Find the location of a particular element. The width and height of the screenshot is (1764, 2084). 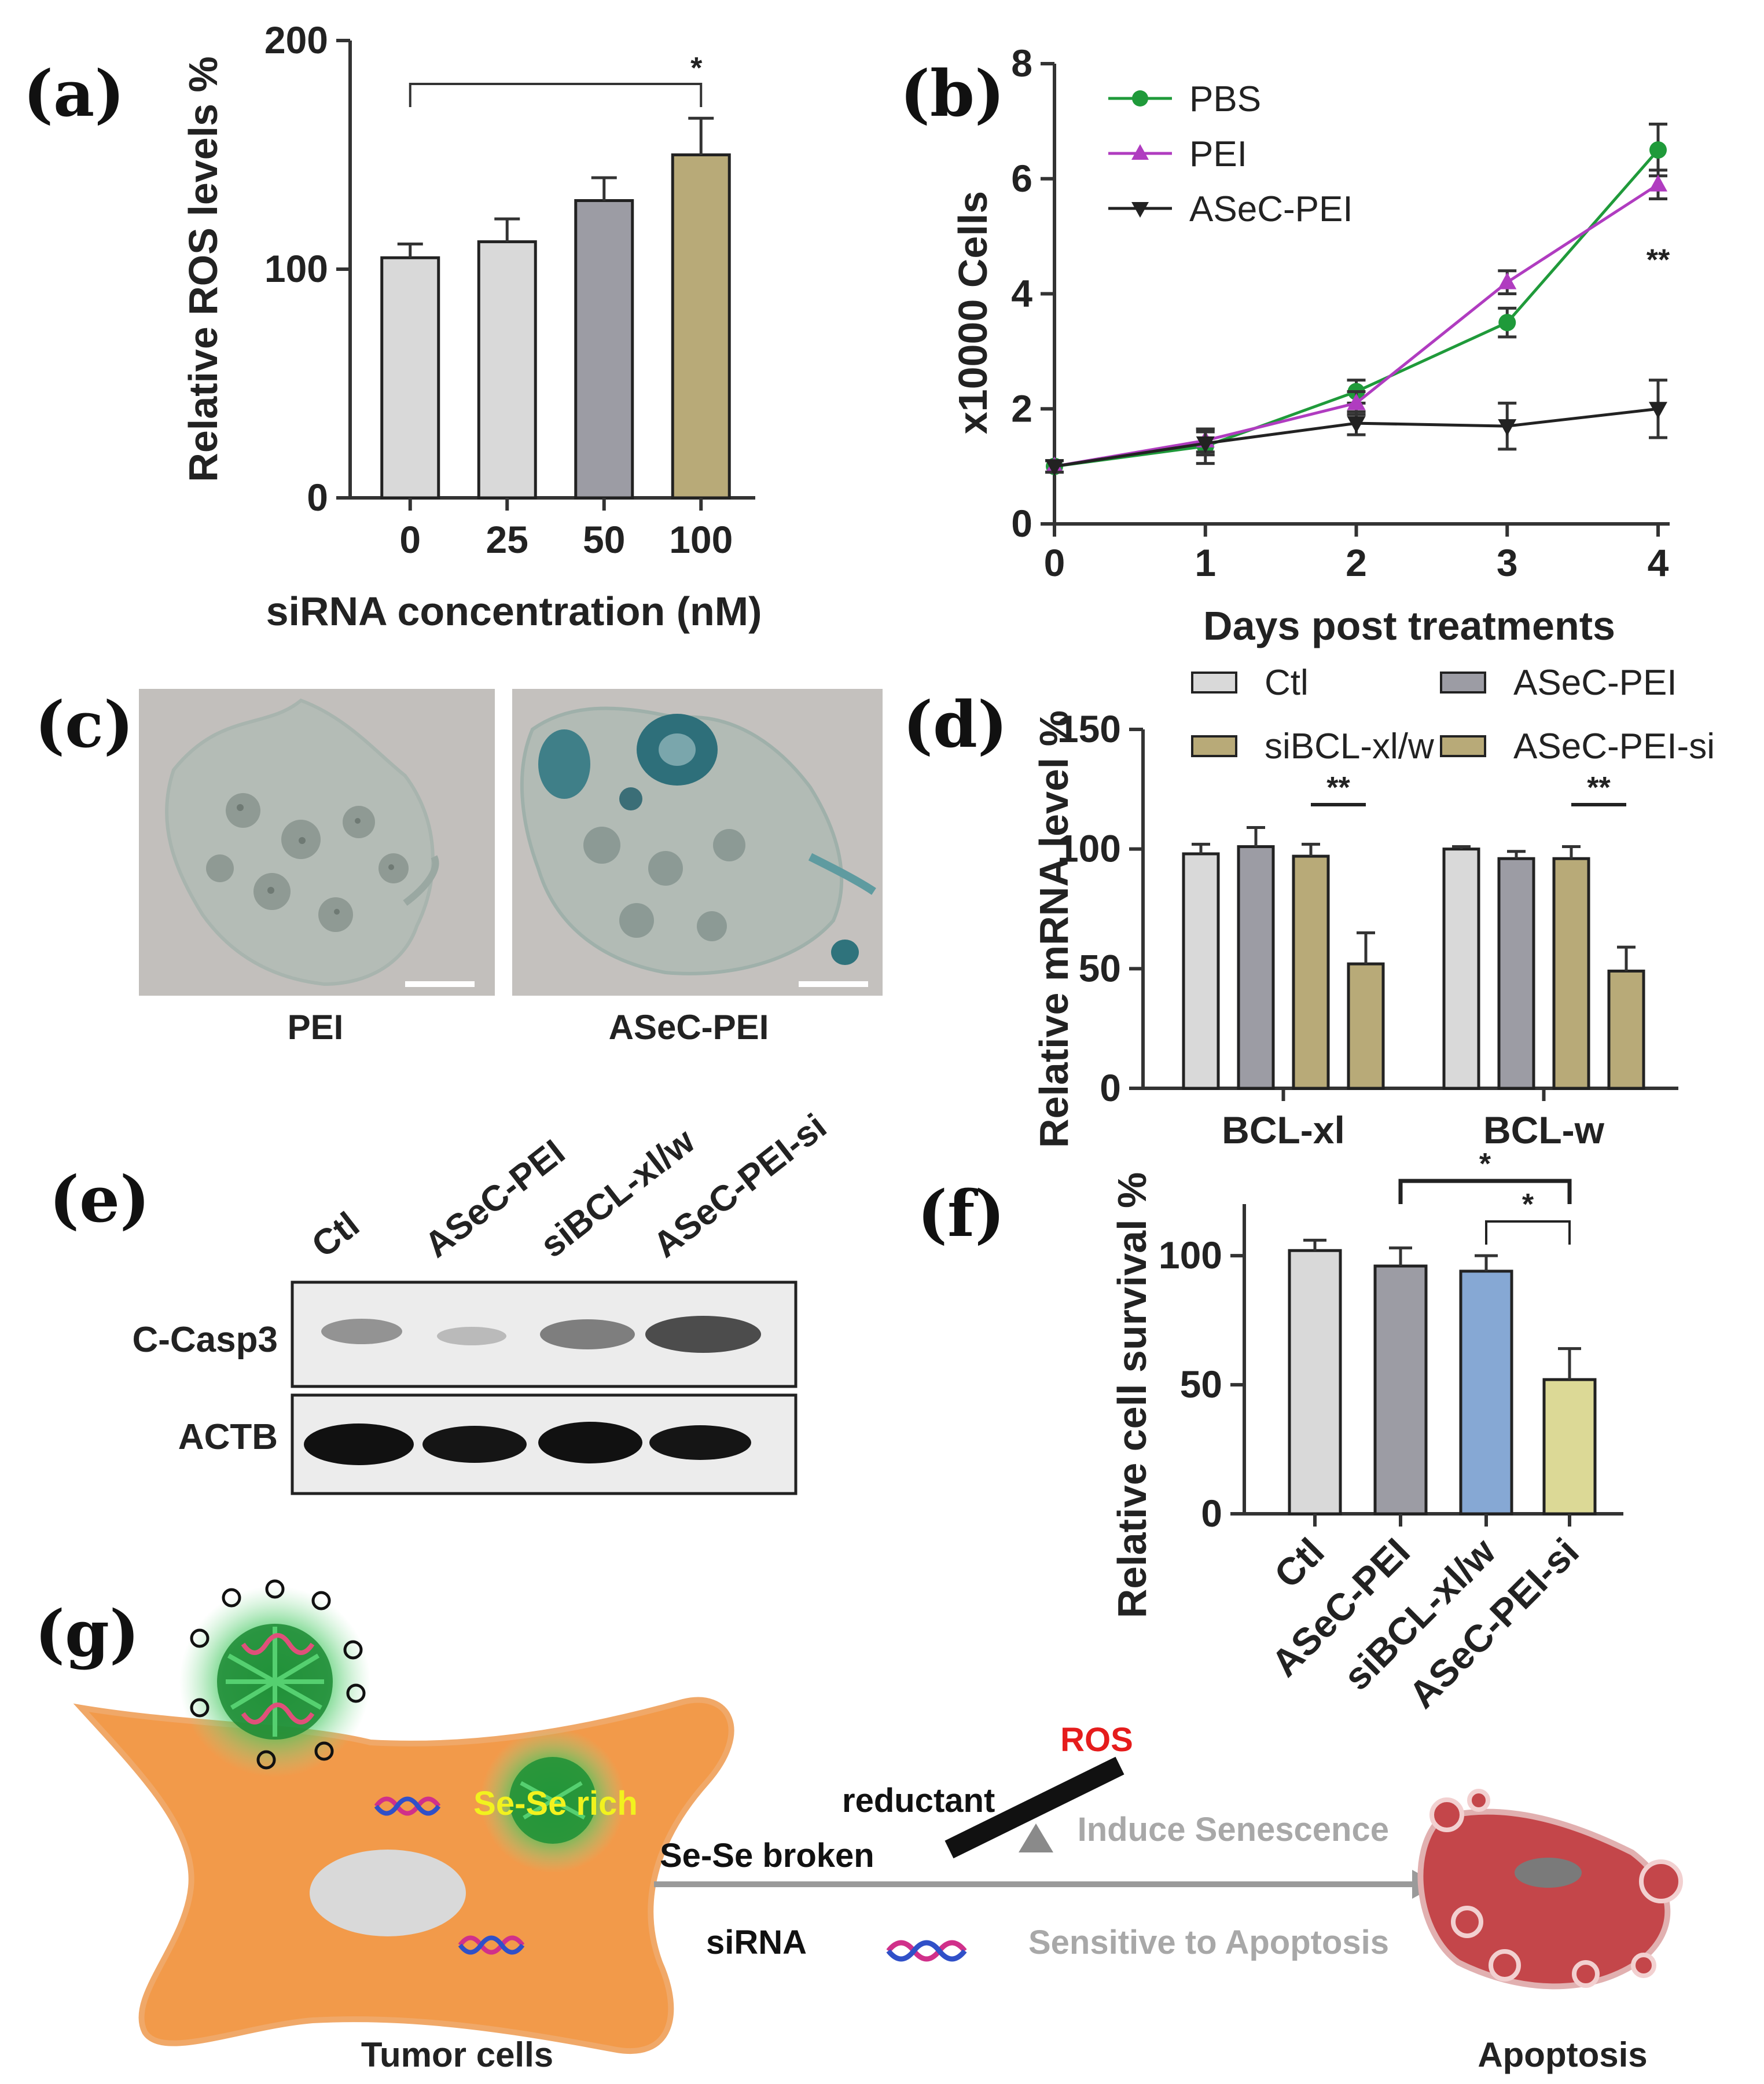

apoptosis-label: Apoptosis is located at coordinates (1562, 2054).